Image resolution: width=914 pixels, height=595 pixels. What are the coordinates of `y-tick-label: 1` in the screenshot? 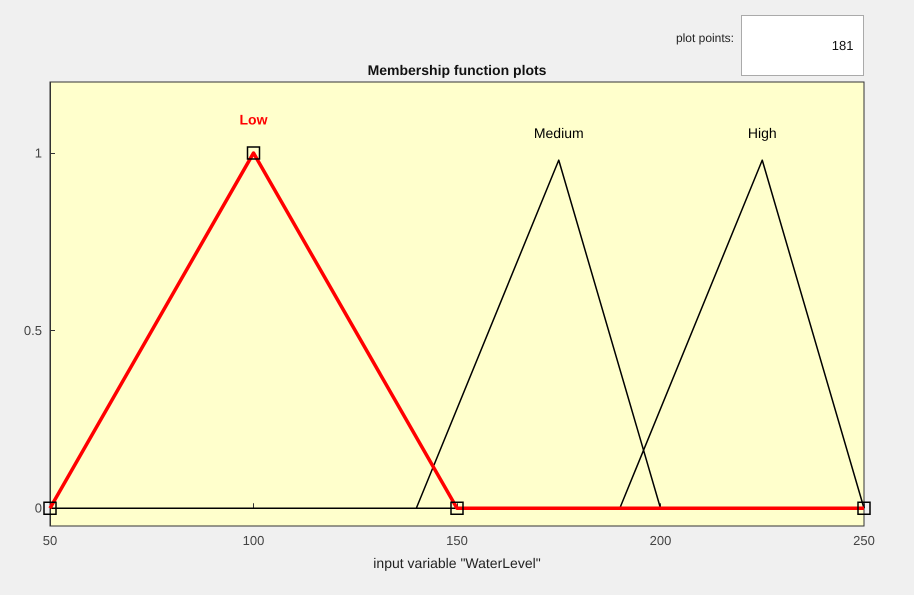 It's located at (38, 153).